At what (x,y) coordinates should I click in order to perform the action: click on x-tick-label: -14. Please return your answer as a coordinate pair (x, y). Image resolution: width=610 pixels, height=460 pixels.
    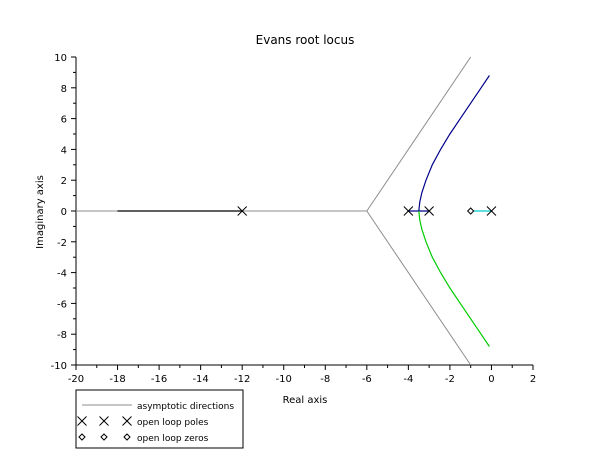
    Looking at the image, I should click on (200, 379).